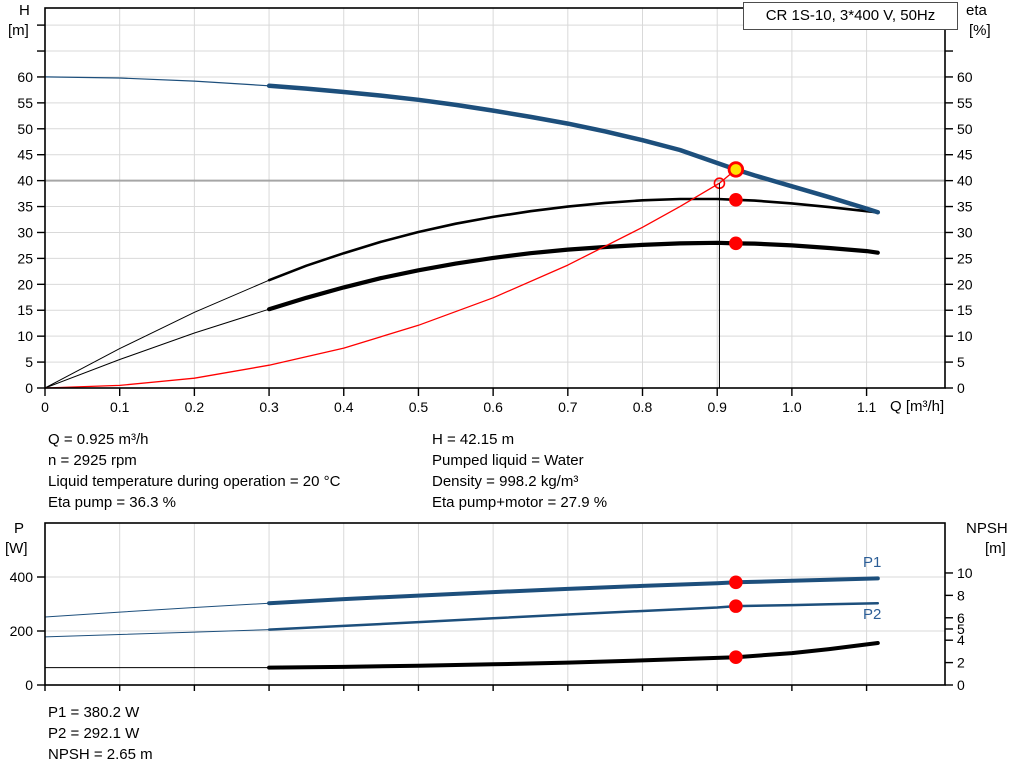 The width and height of the screenshot is (1024, 781). I want to click on p1-curve-thick, so click(573, 591).